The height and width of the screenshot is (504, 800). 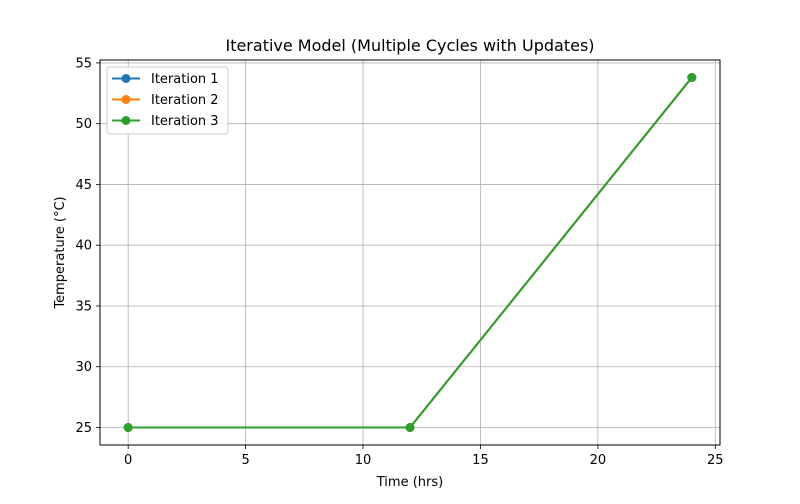 I want to click on x-tick-label: 25, so click(x=715, y=460).